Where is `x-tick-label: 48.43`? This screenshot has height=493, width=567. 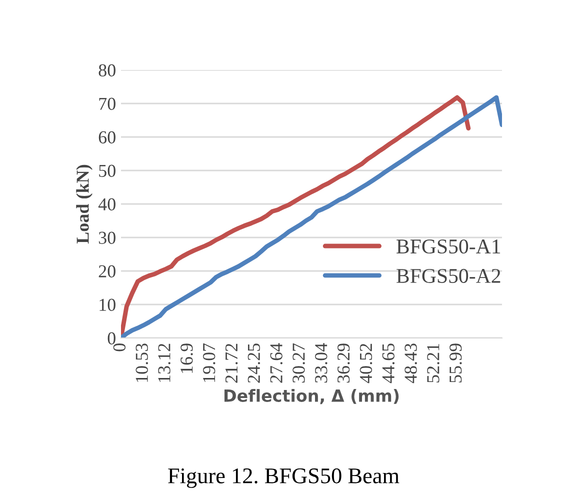
x-tick-label: 48.43 is located at coordinates (410, 364).